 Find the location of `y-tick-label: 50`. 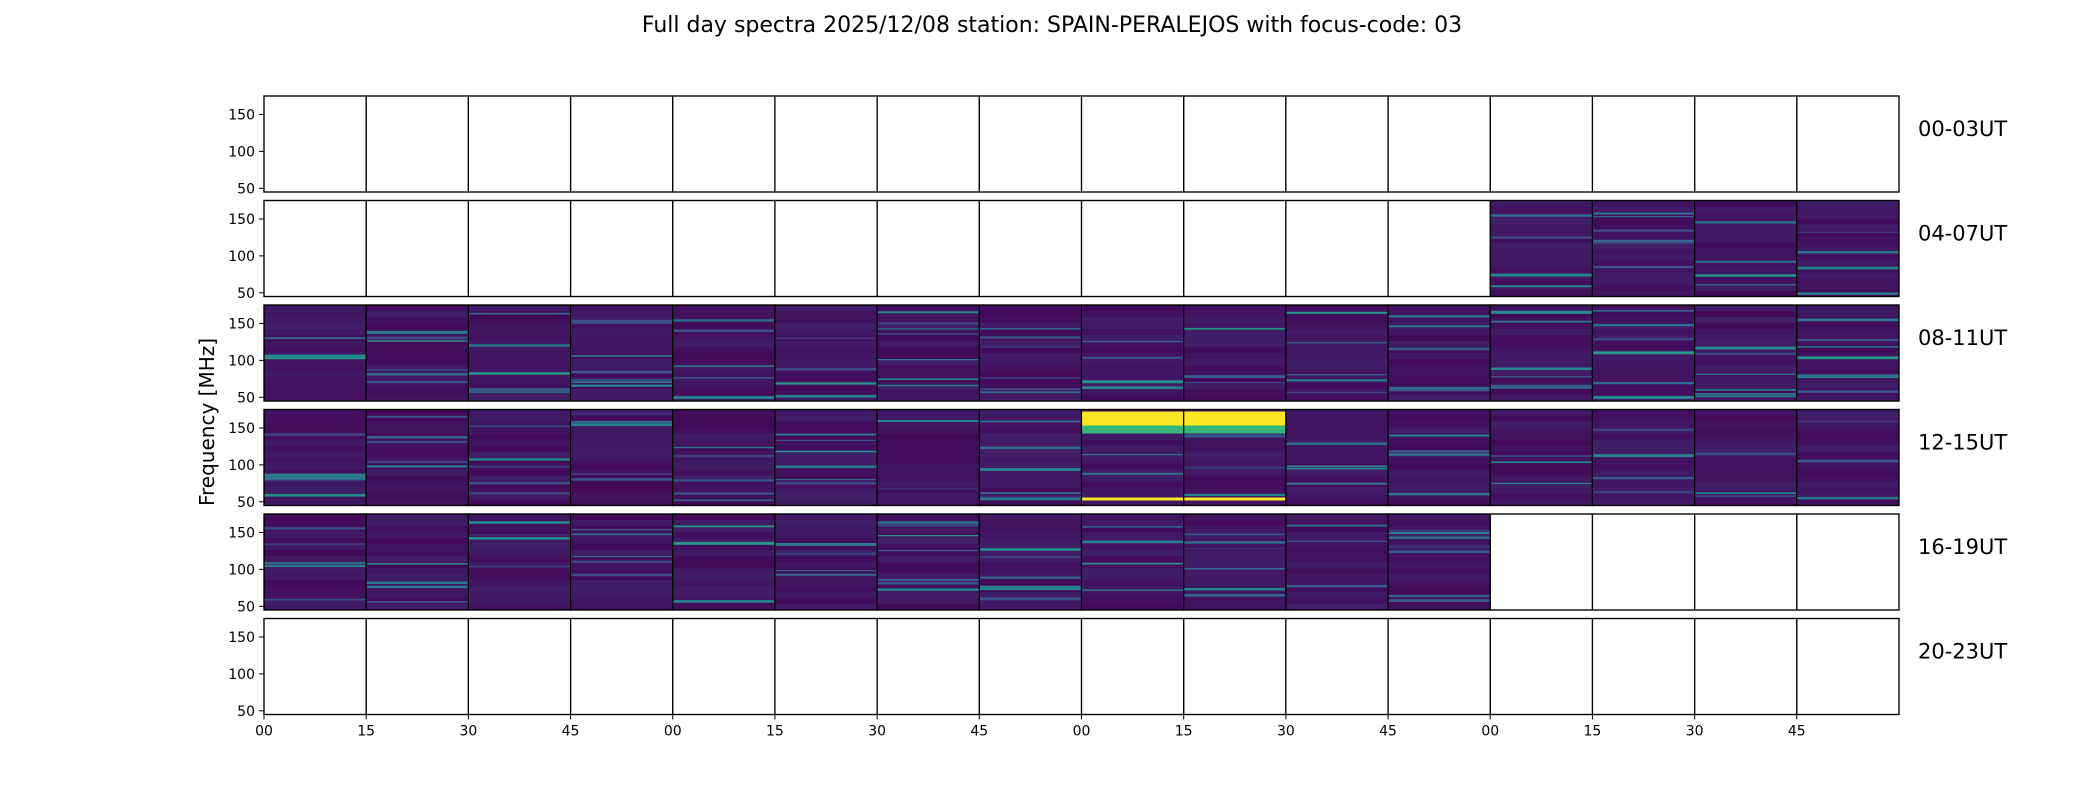

y-tick-label: 50 is located at coordinates (246, 294).